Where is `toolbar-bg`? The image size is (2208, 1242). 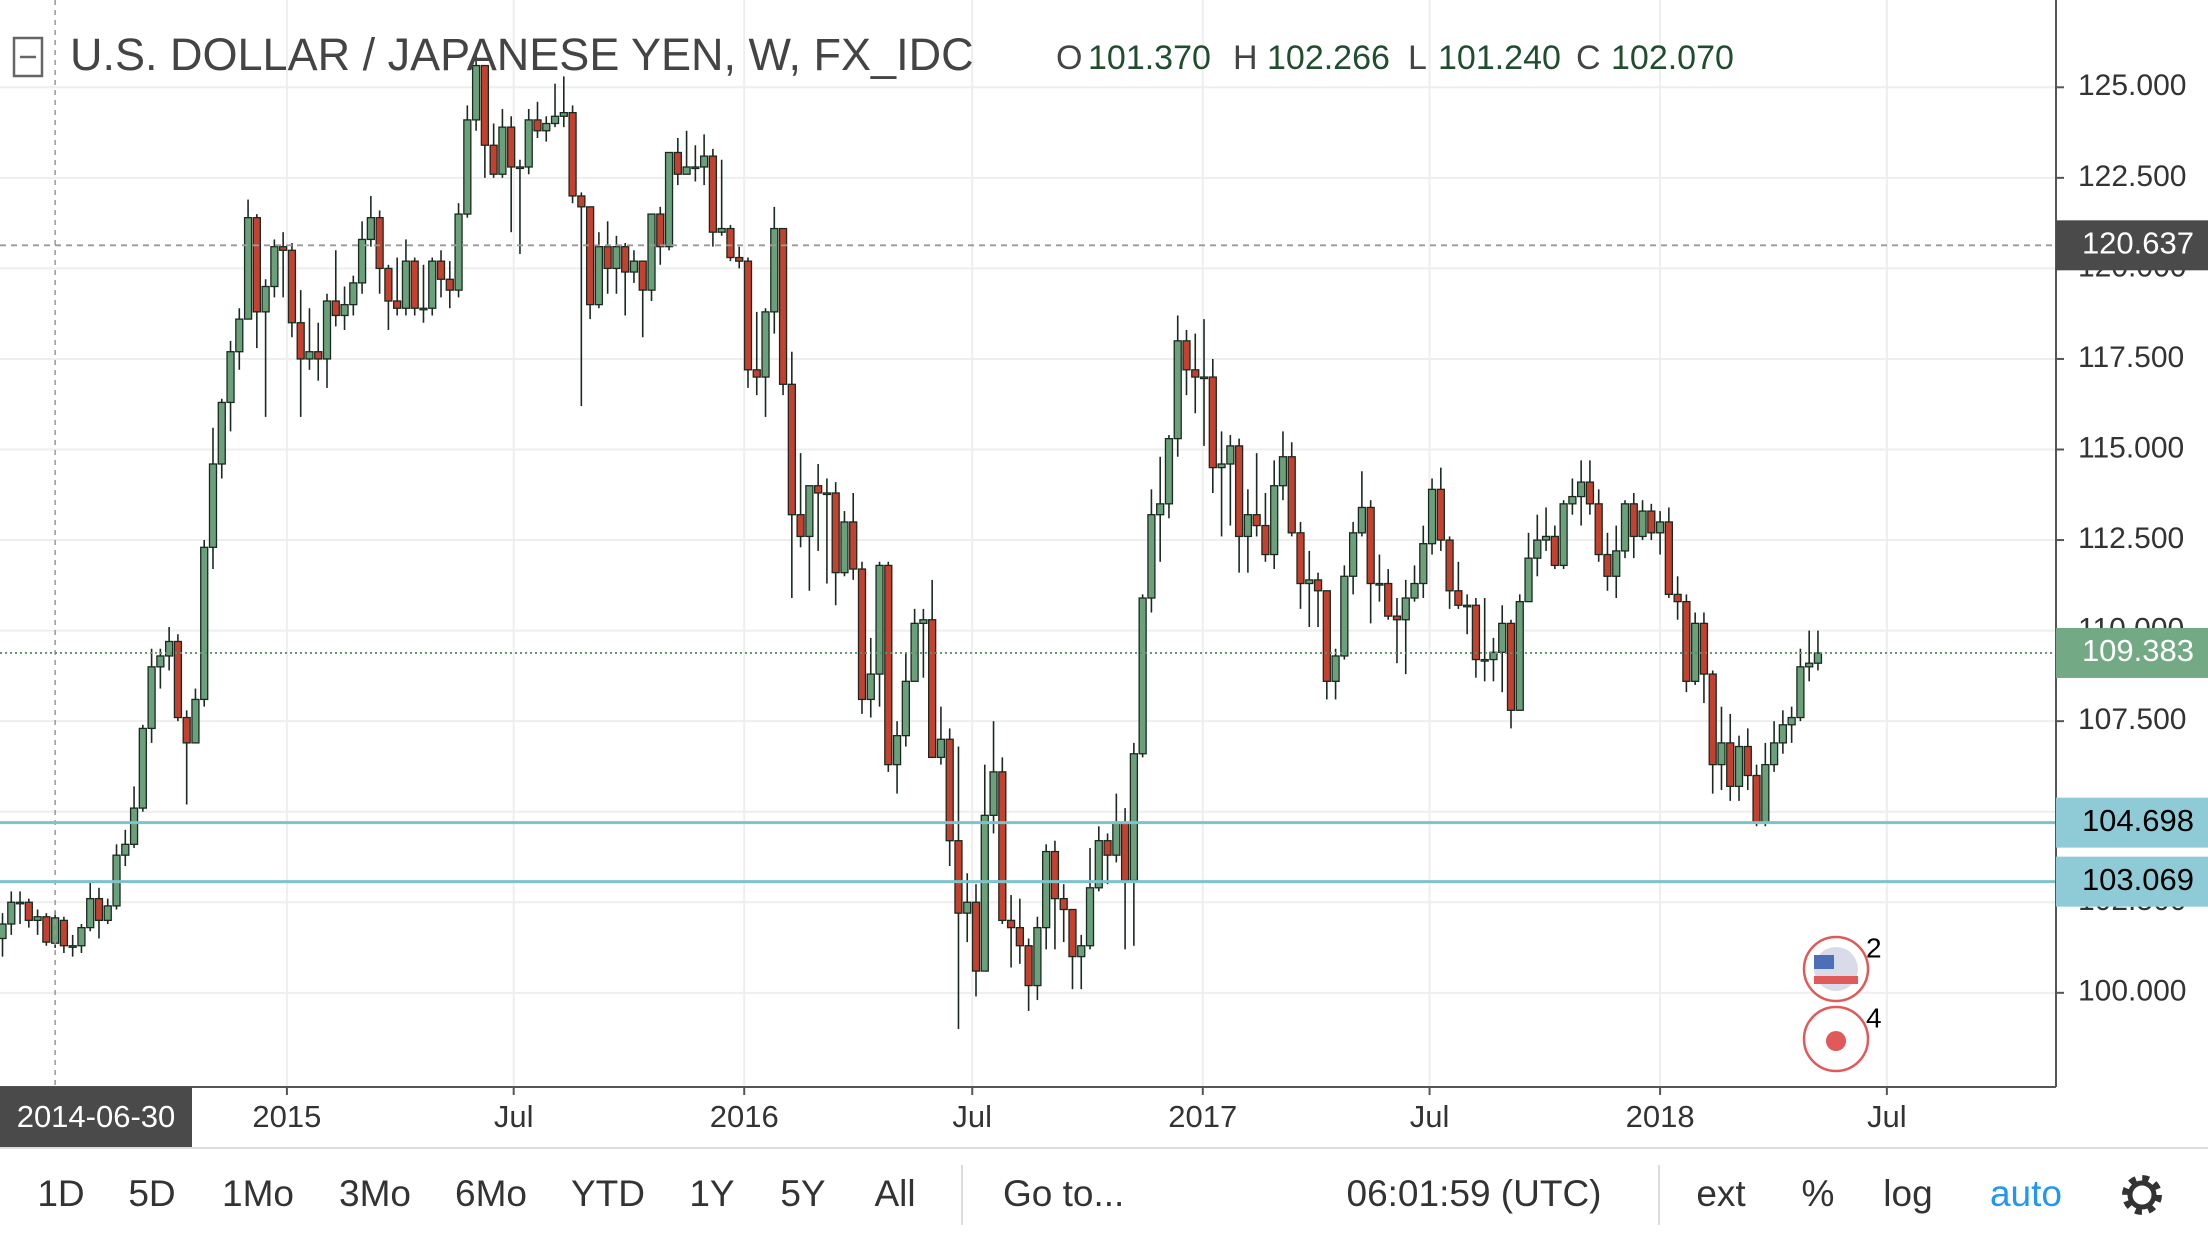
toolbar-bg is located at coordinates (1104, 1195).